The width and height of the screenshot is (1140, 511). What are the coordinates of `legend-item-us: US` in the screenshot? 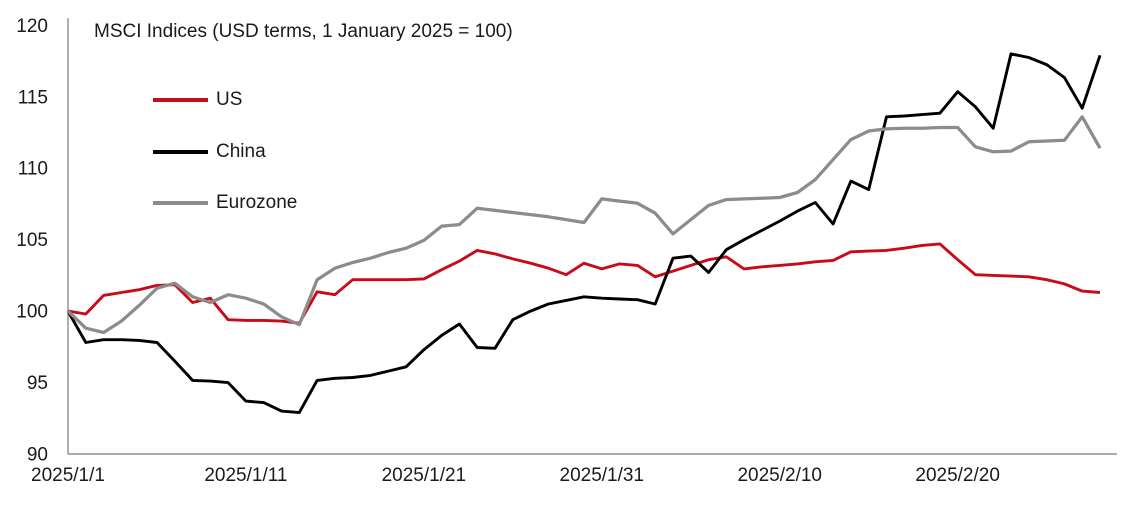 It's located at (197, 100).